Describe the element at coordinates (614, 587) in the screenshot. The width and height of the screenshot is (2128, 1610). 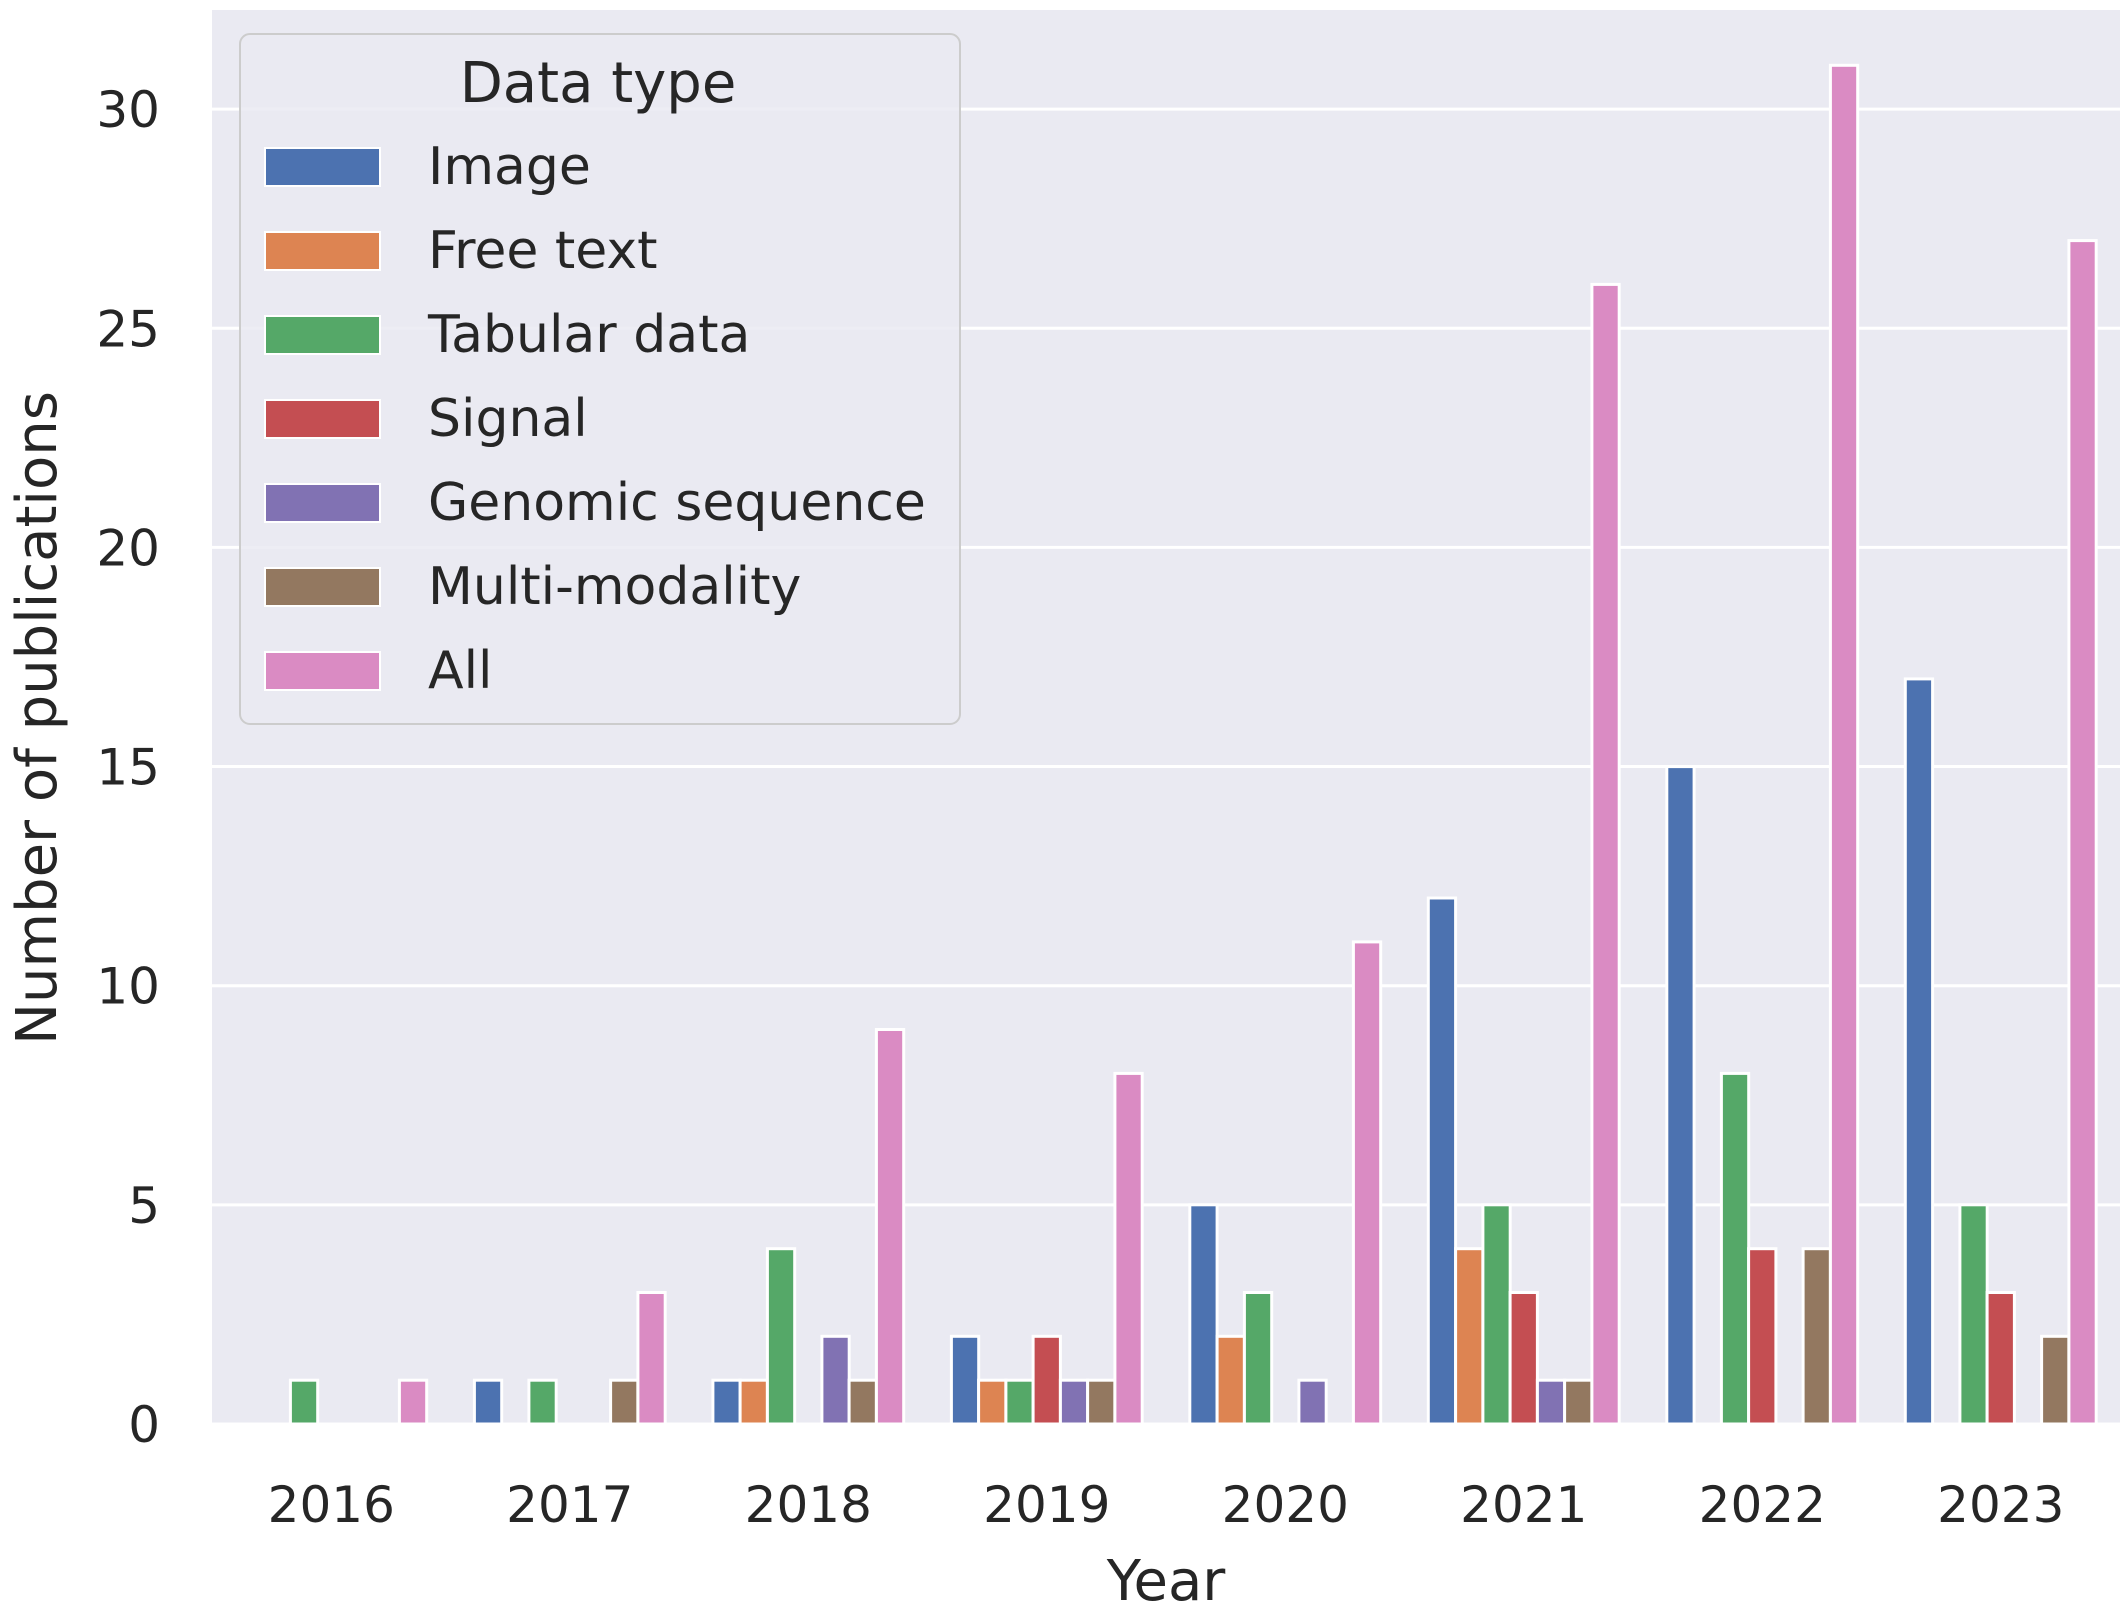
I see `legend-label: Multi-modality` at that location.